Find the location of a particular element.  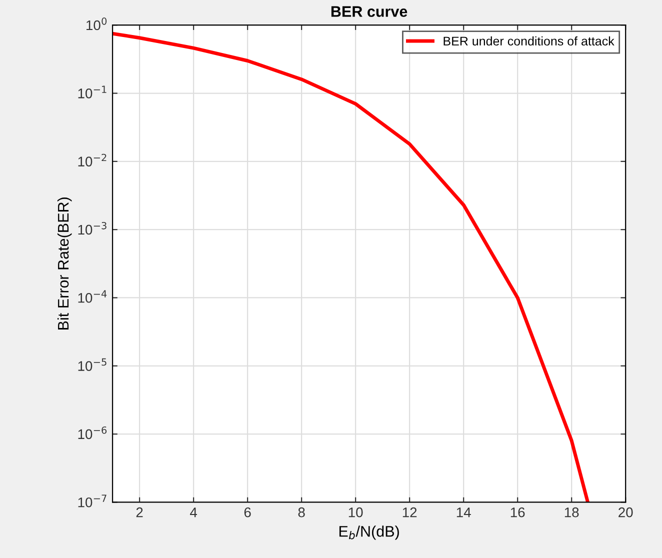

x-axis-title: E$_{b}$/N(dB) is located at coordinates (369, 533).